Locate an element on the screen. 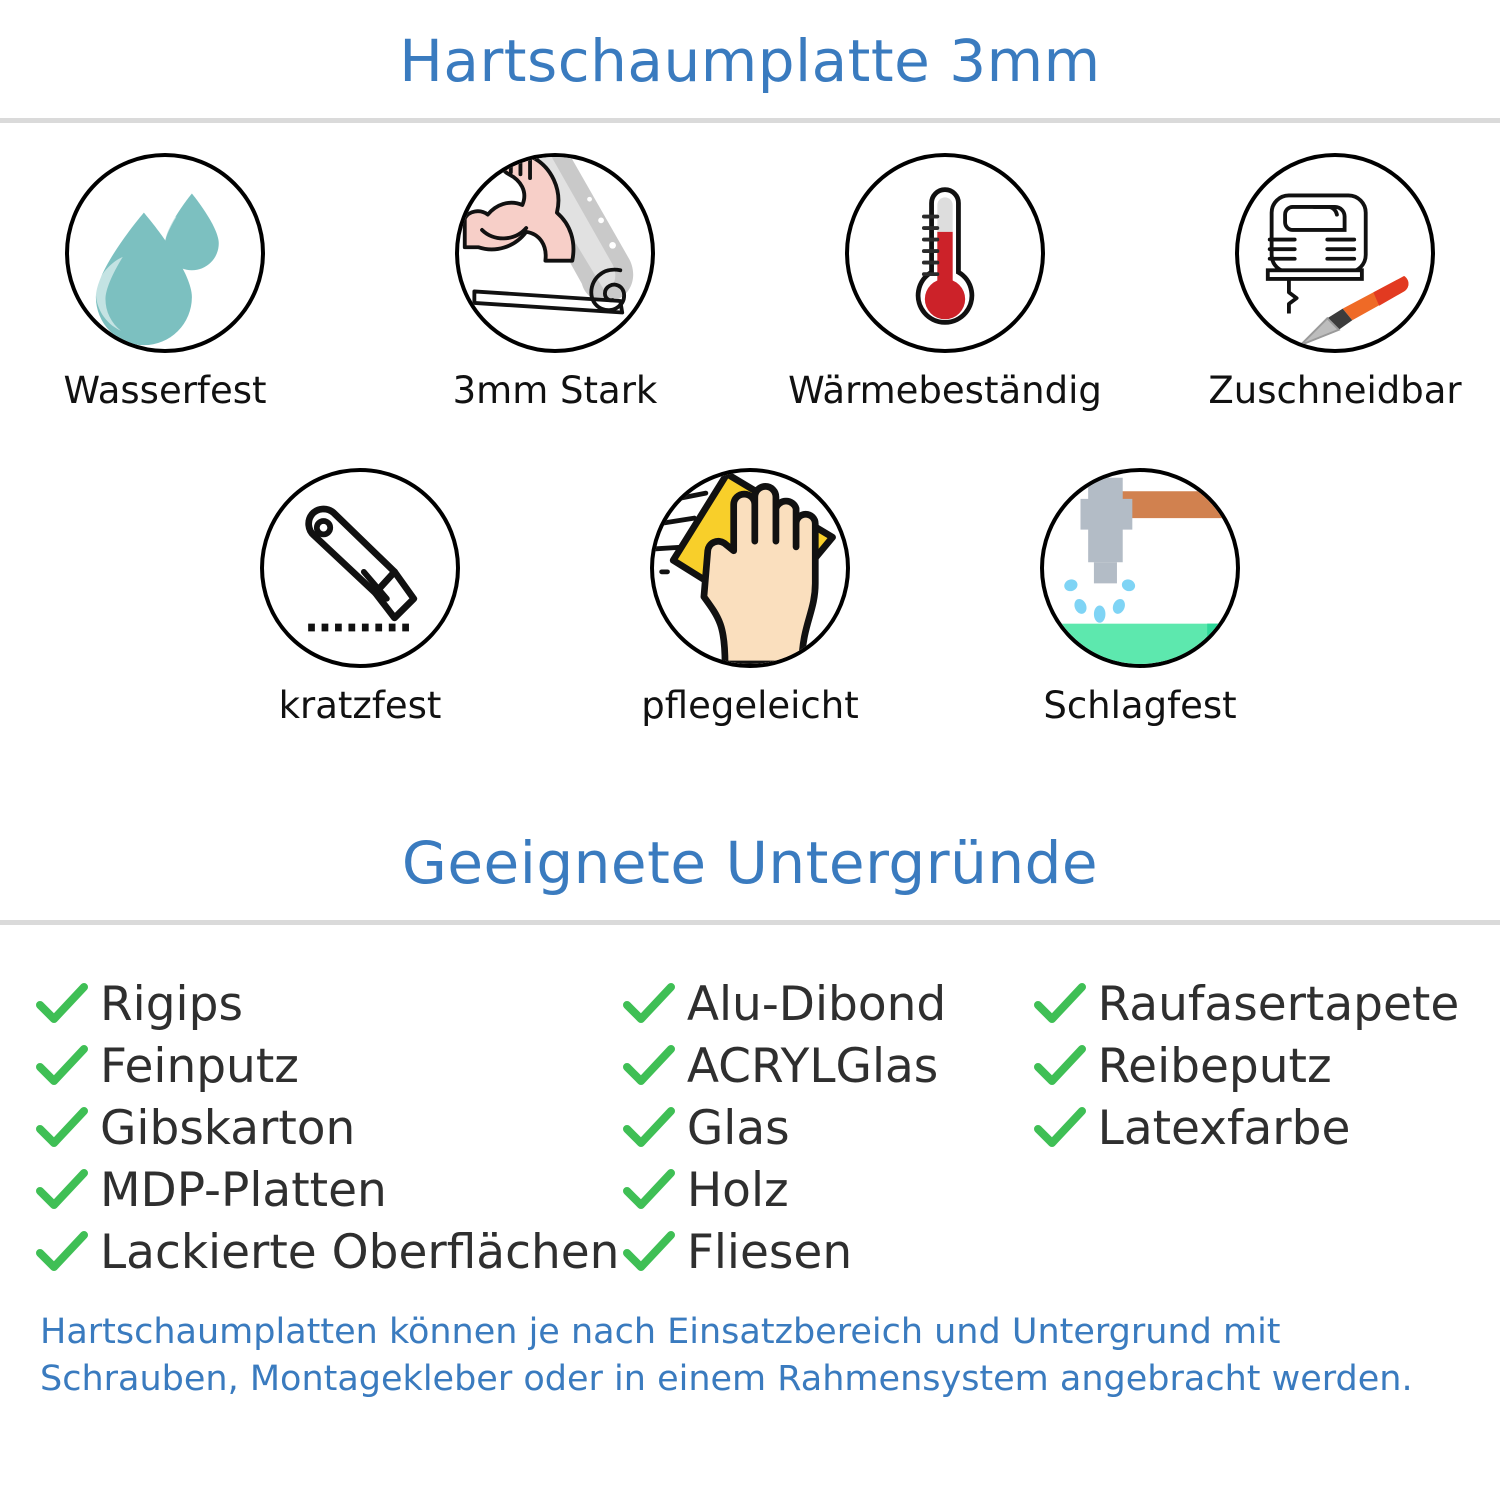  cutter-knife-scratch-icon is located at coordinates (360, 567).